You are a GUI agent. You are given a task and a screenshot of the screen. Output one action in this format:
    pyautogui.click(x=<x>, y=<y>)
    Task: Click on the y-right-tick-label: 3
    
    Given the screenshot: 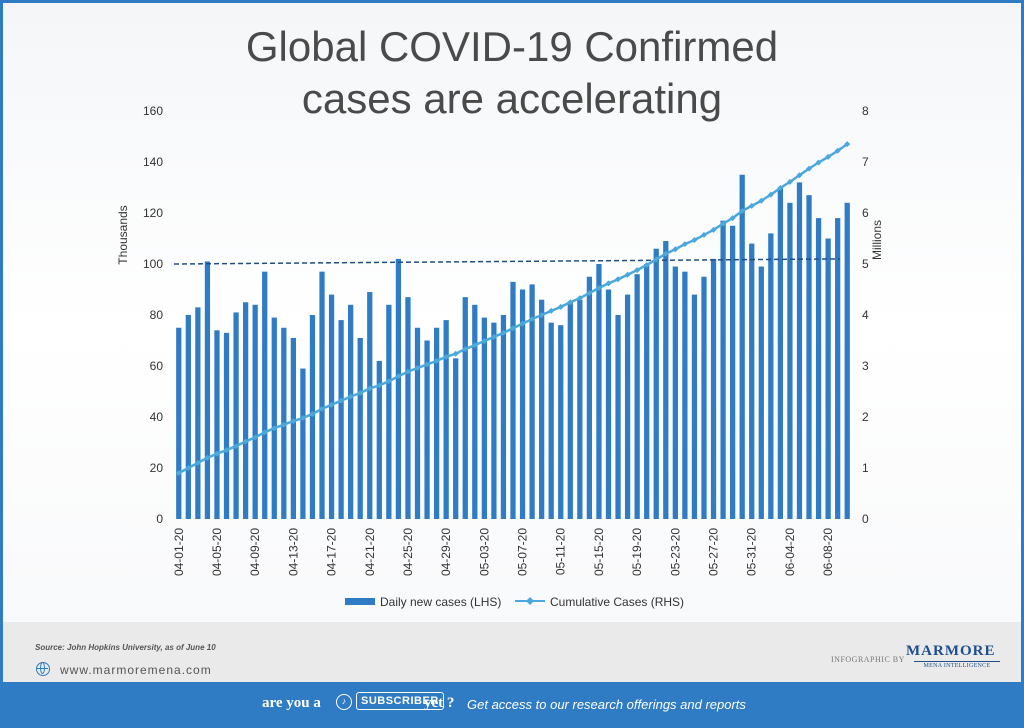 What is the action you would take?
    pyautogui.click(x=865, y=366)
    